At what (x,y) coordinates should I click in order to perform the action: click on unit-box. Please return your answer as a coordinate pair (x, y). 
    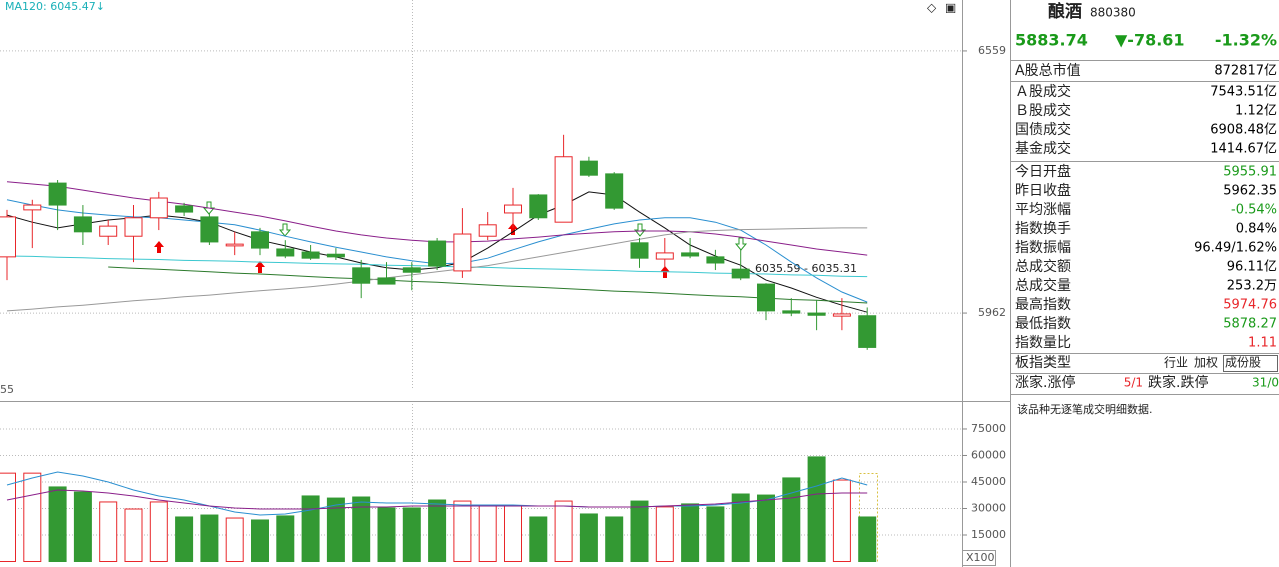
    Looking at the image, I should click on (979, 558).